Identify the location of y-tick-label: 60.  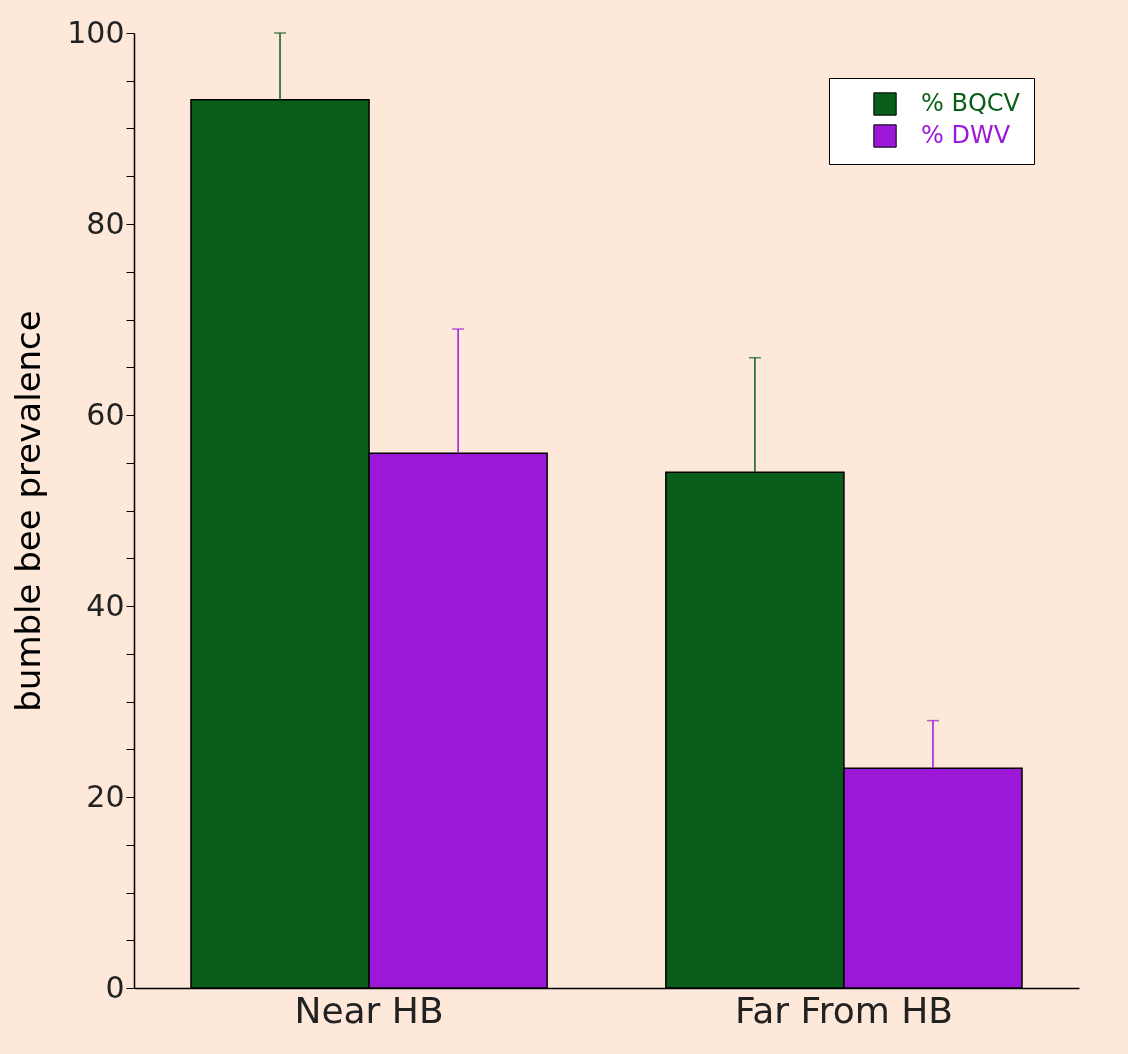
(105, 414).